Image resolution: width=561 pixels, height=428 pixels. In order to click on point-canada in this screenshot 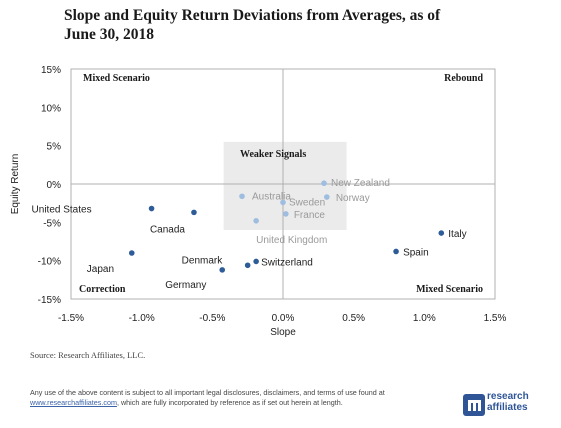, I will do `click(194, 212)`.